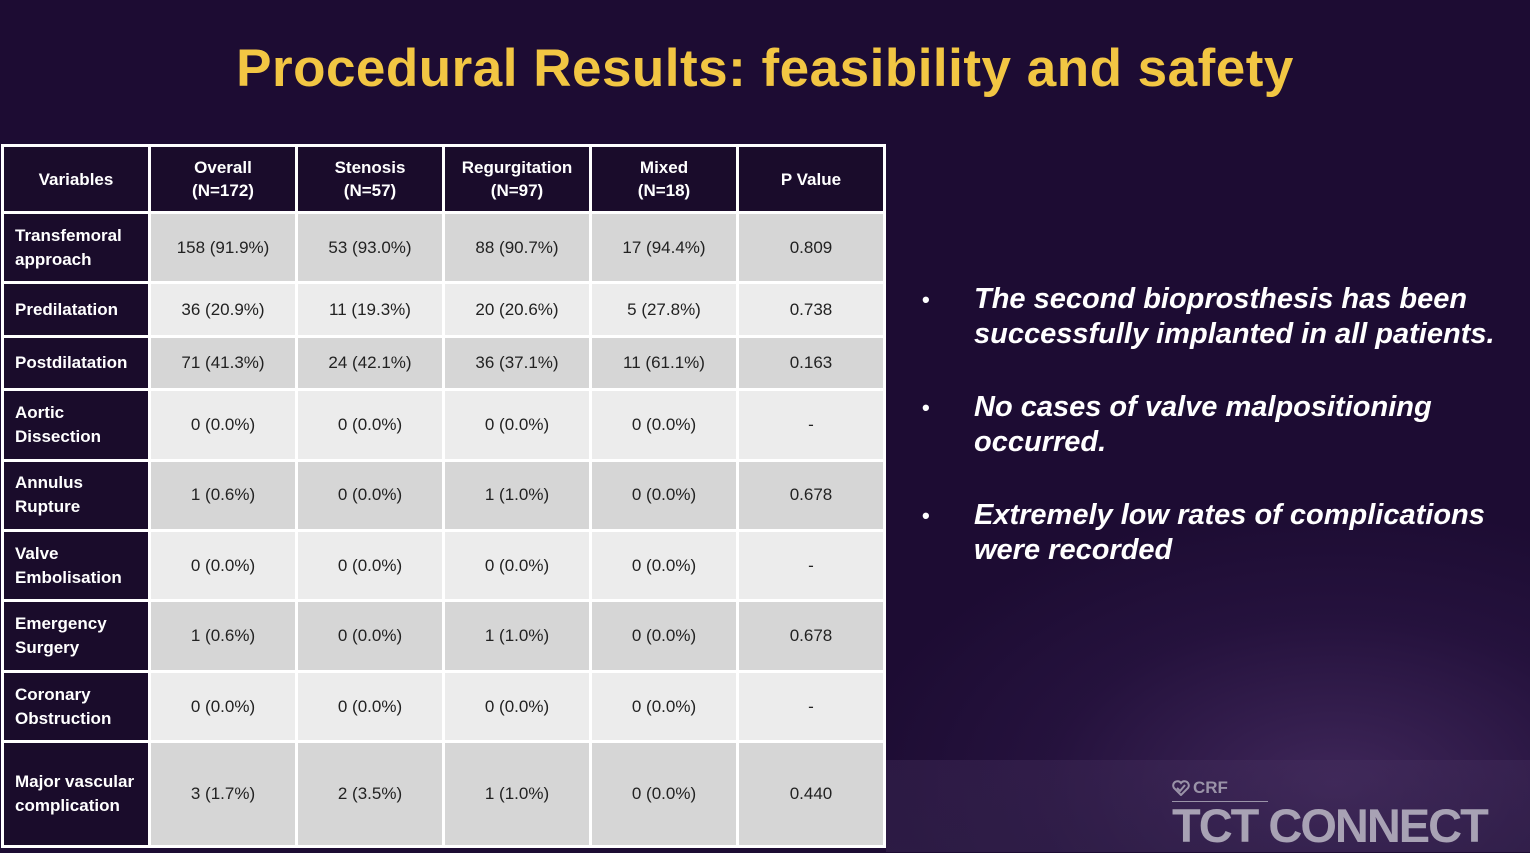 The width and height of the screenshot is (1530, 853). What do you see at coordinates (76, 565) in the screenshot?
I see `row-variable: Valve Embolisation` at bounding box center [76, 565].